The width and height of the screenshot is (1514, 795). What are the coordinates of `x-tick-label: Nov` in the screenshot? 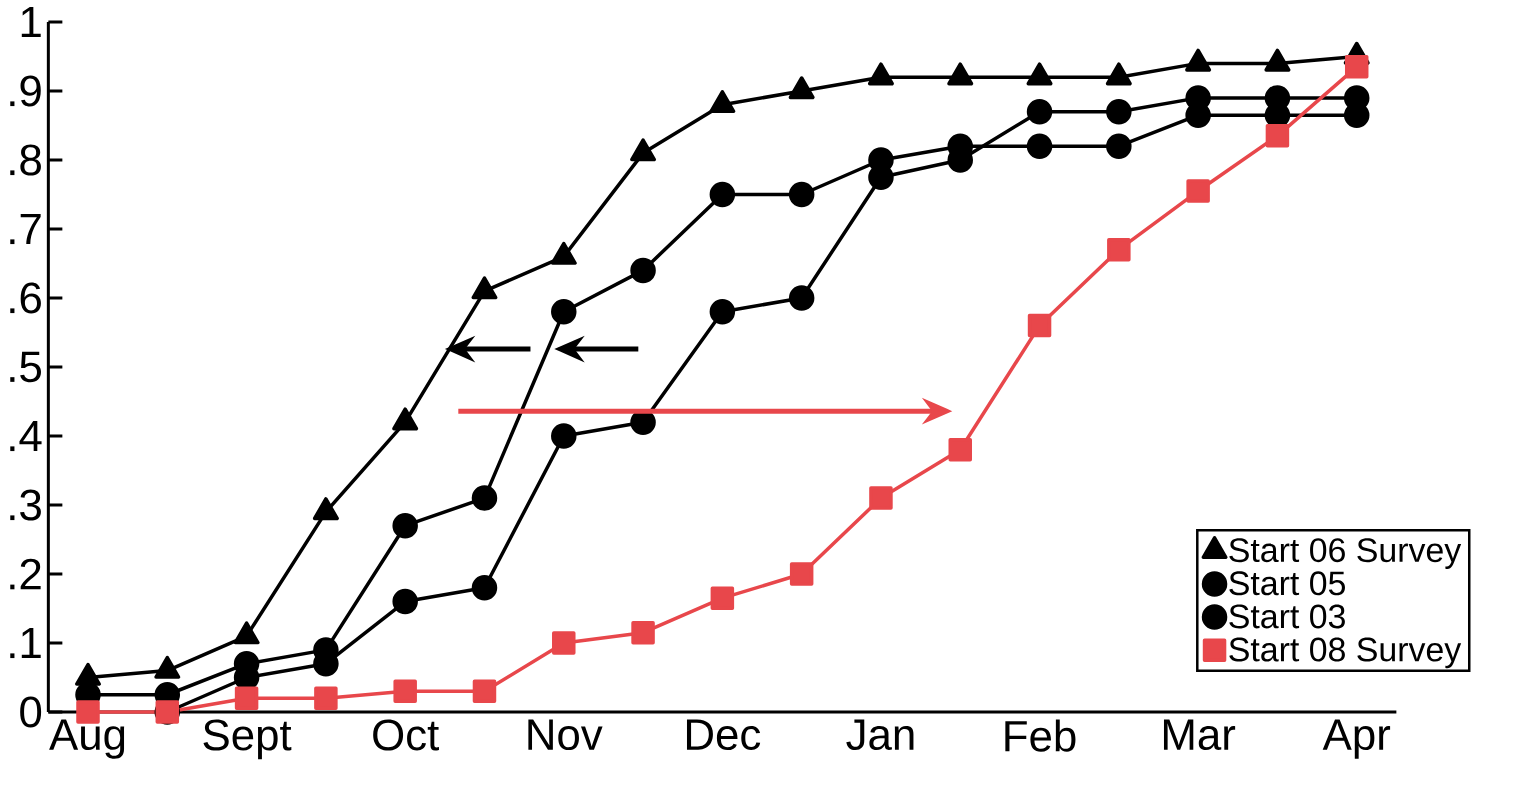 It's located at (565, 735).